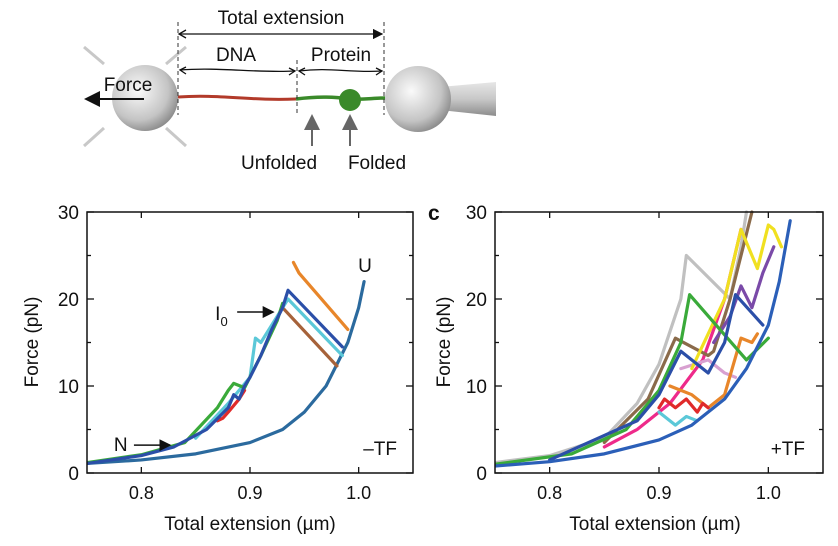 This screenshot has width=838, height=546. I want to click on series-group, so click(226, 363).